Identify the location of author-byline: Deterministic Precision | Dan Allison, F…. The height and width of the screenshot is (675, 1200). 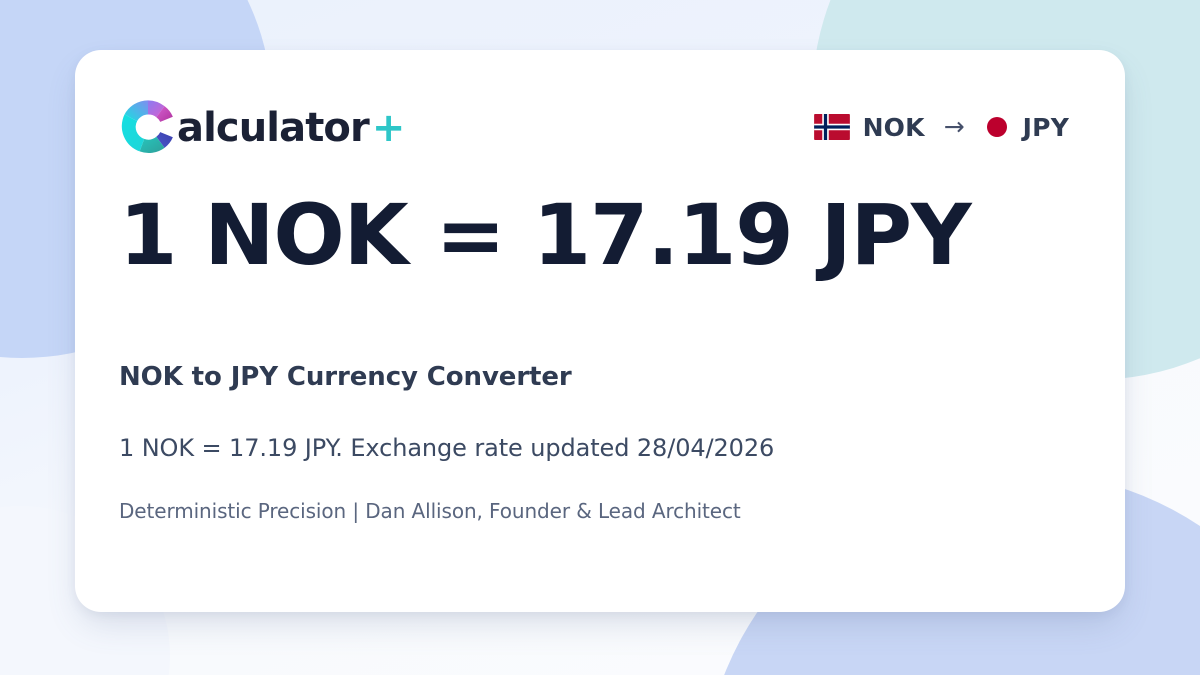
(430, 511).